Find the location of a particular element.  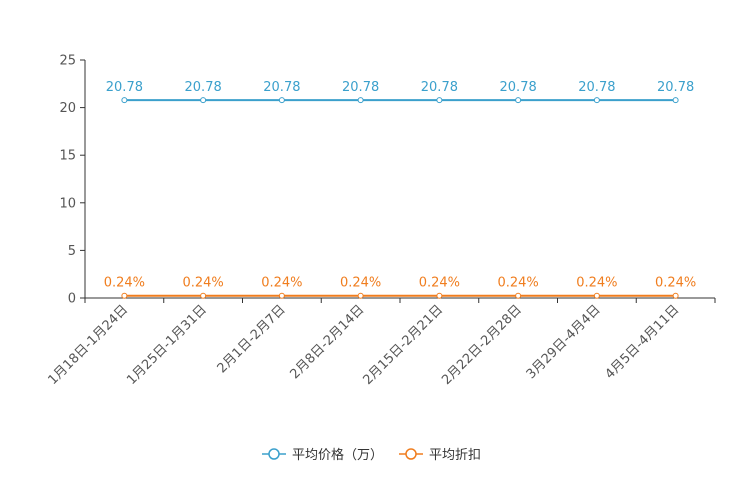

legend-label: 平均价格（万） is located at coordinates (337, 455).